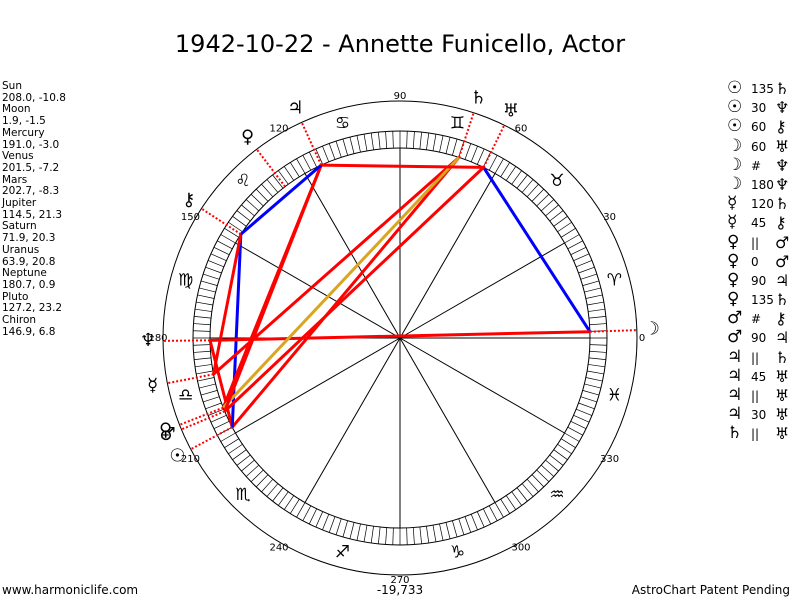 Image resolution: width=800 pixels, height=600 pixels. What do you see at coordinates (762, 396) in the screenshot?
I see `aspect-row: ♃ || ♅` at bounding box center [762, 396].